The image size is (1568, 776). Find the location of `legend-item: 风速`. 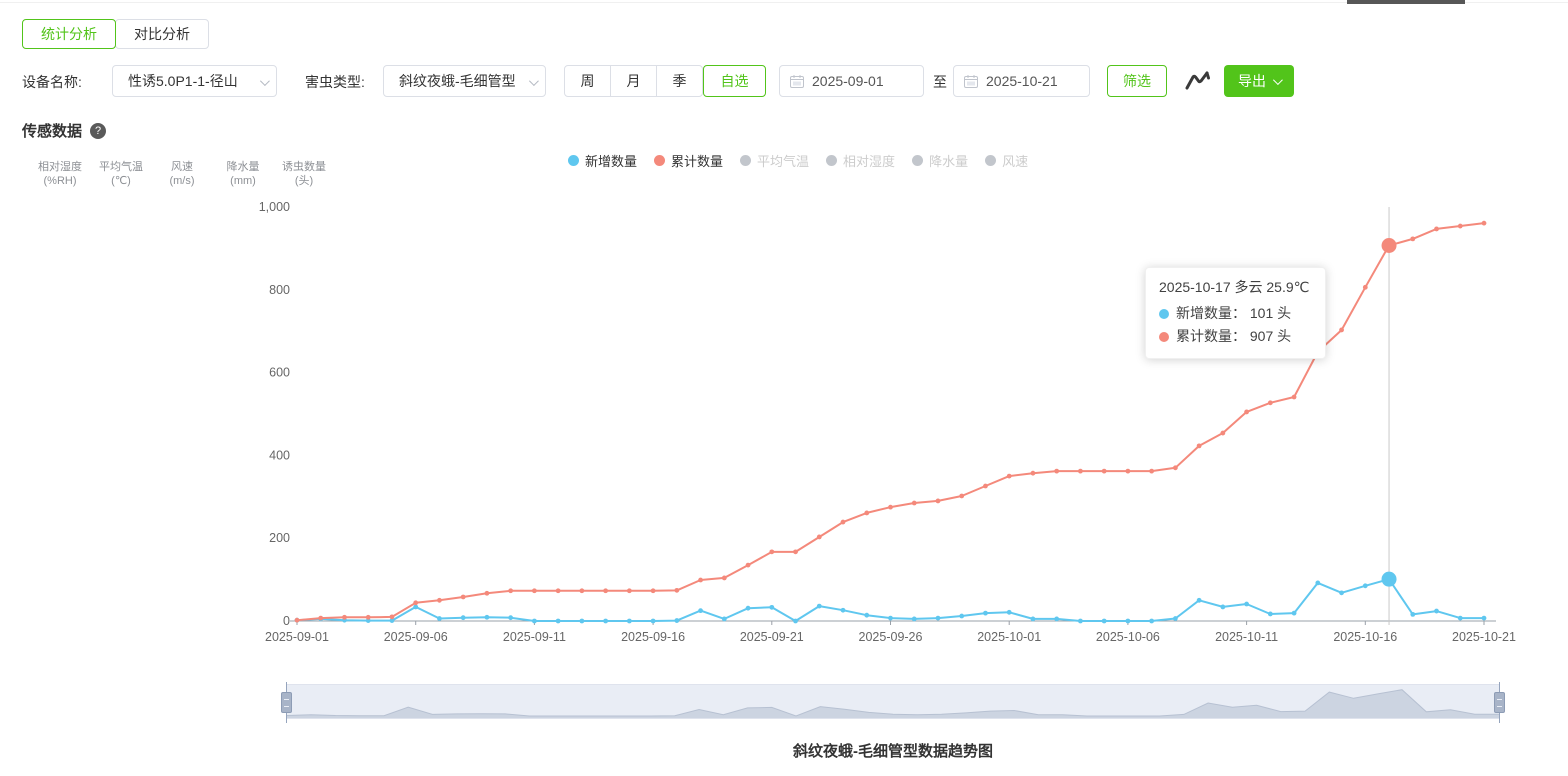

legend-item: 风速 is located at coordinates (1006, 160).